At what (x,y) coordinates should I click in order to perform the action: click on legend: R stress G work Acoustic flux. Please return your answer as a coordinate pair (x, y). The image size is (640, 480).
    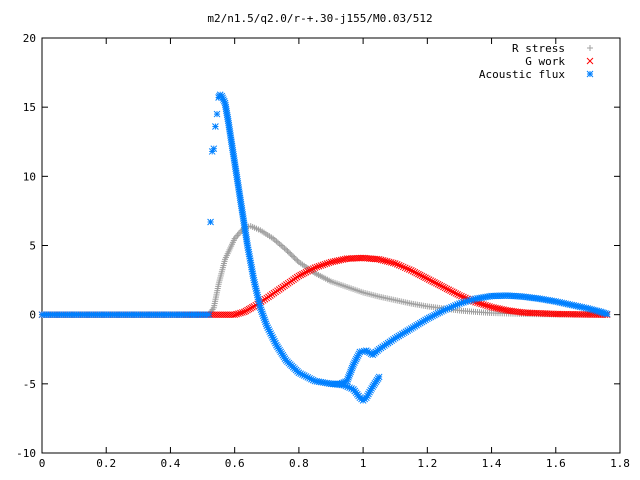
    Looking at the image, I should click on (536, 61).